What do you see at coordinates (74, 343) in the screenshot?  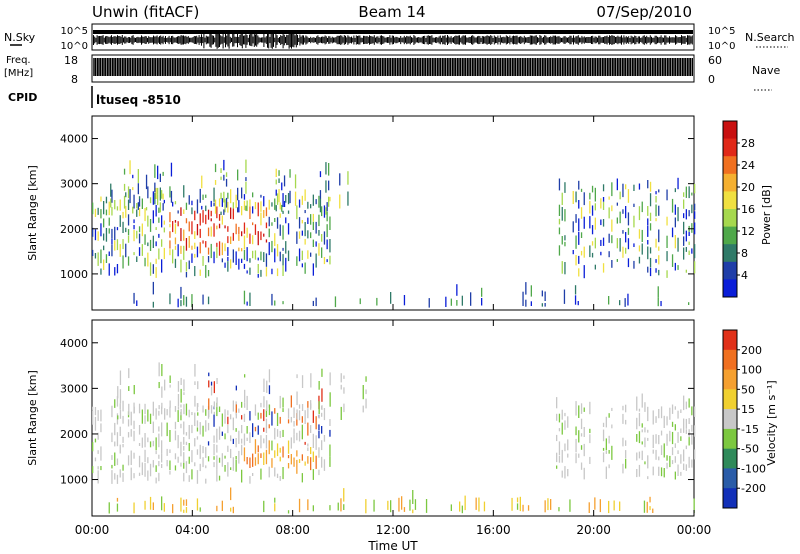 I see `y-tick-label: 4000` at bounding box center [74, 343].